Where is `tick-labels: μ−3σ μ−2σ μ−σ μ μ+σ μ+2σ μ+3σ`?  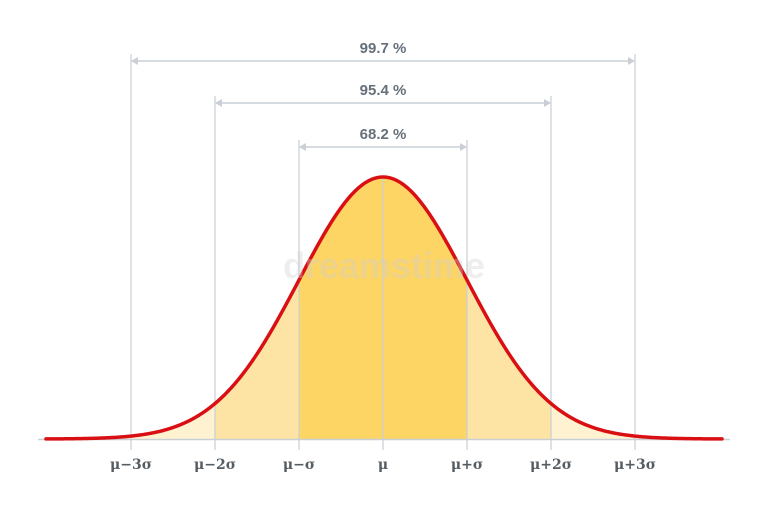
tick-labels: μ−3σ μ−2σ μ−σ μ μ+σ μ+2σ μ+3σ is located at coordinates (383, 465).